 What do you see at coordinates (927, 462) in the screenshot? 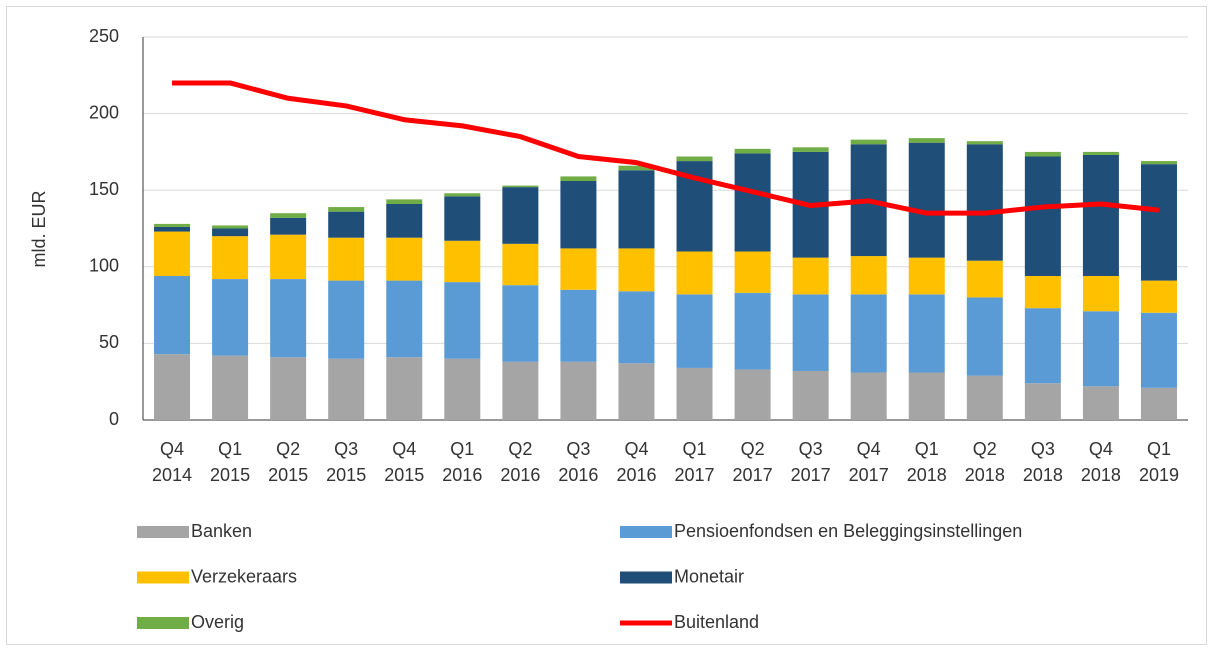
I see `x-tick-label: Q1 2018` at bounding box center [927, 462].